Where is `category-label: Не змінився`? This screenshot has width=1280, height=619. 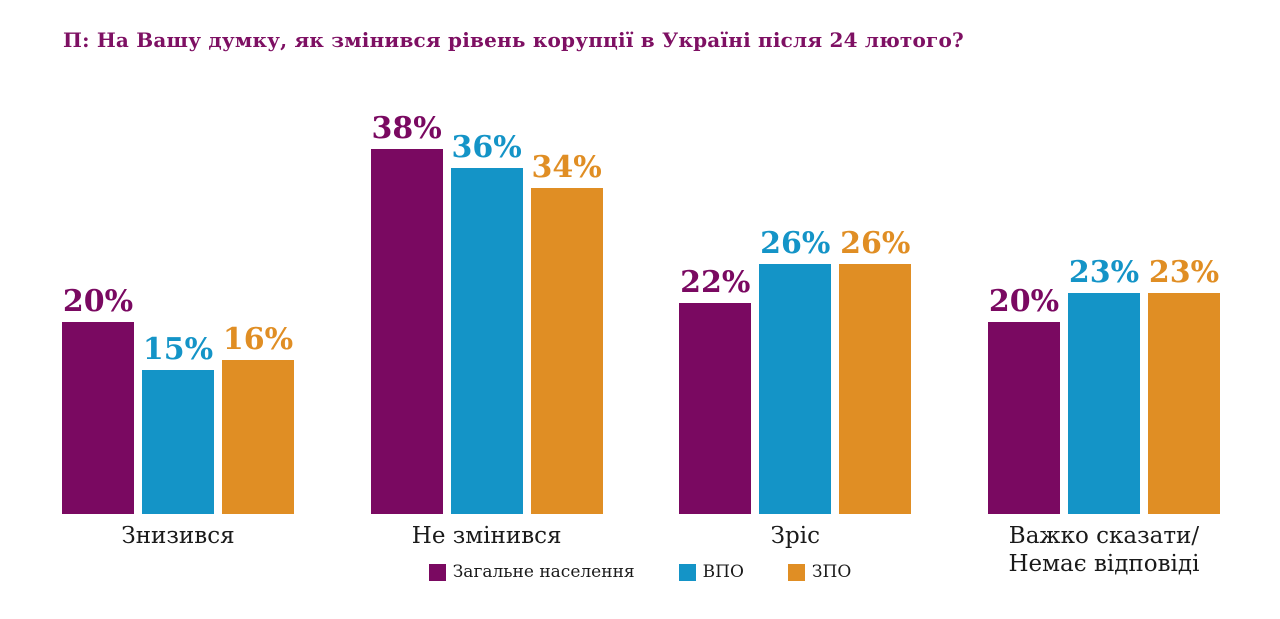
category-label: Не змінився is located at coordinates (486, 536).